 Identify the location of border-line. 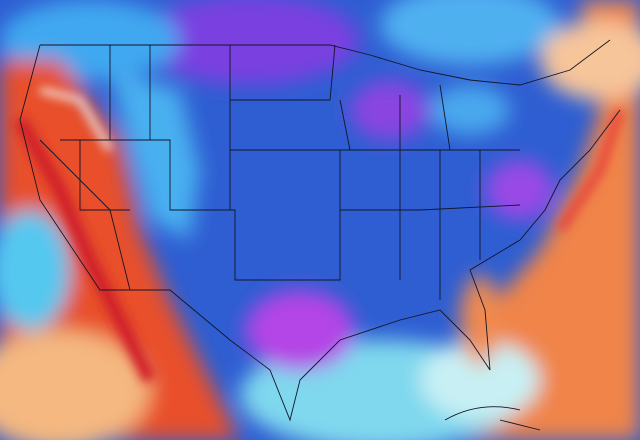
(325, 62).